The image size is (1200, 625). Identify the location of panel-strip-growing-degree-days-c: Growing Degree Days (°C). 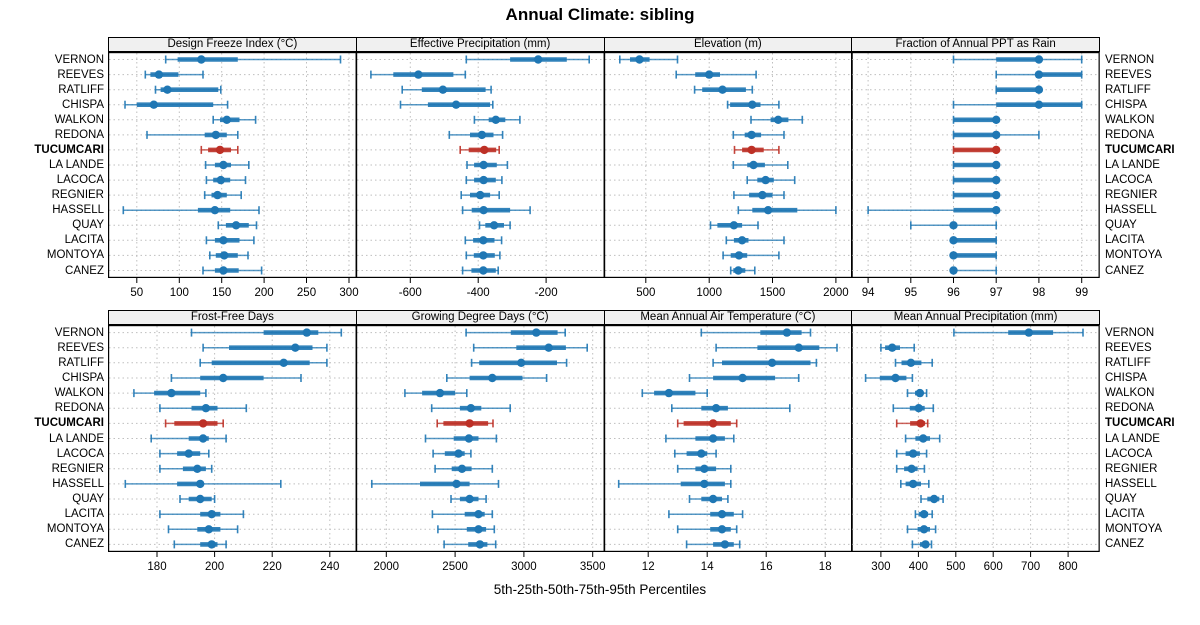
(480, 317).